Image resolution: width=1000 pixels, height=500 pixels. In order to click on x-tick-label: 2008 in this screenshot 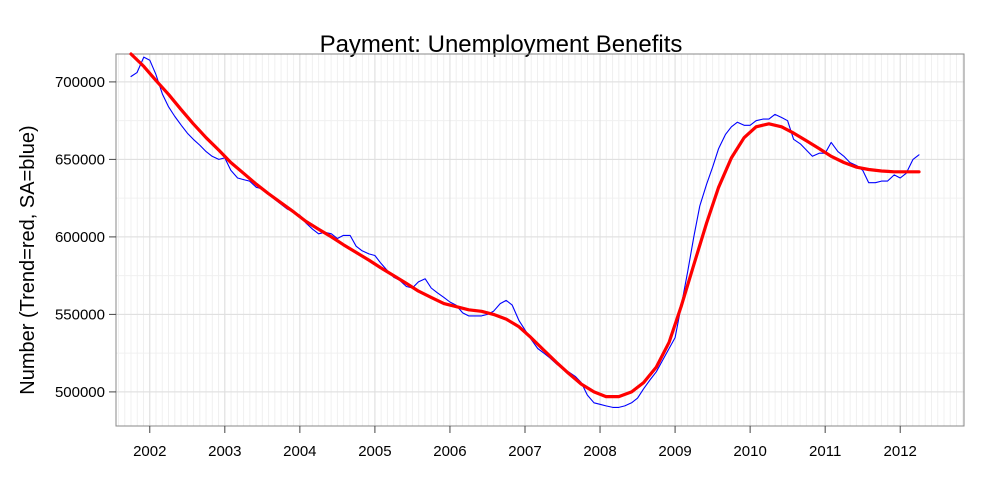, I will do `click(599, 451)`.